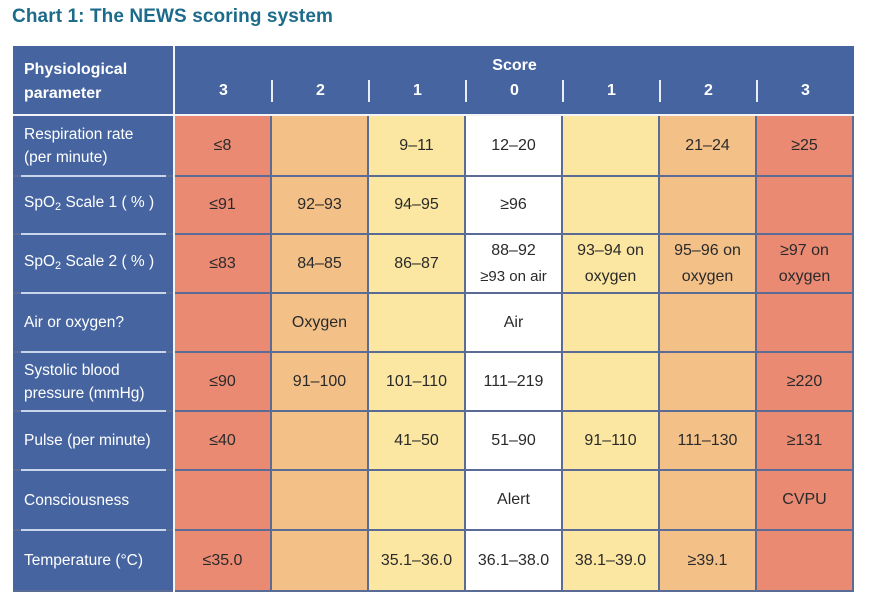 This screenshot has width=874, height=606. Describe the element at coordinates (319, 381) in the screenshot. I see `score-cell: 91–100` at that location.